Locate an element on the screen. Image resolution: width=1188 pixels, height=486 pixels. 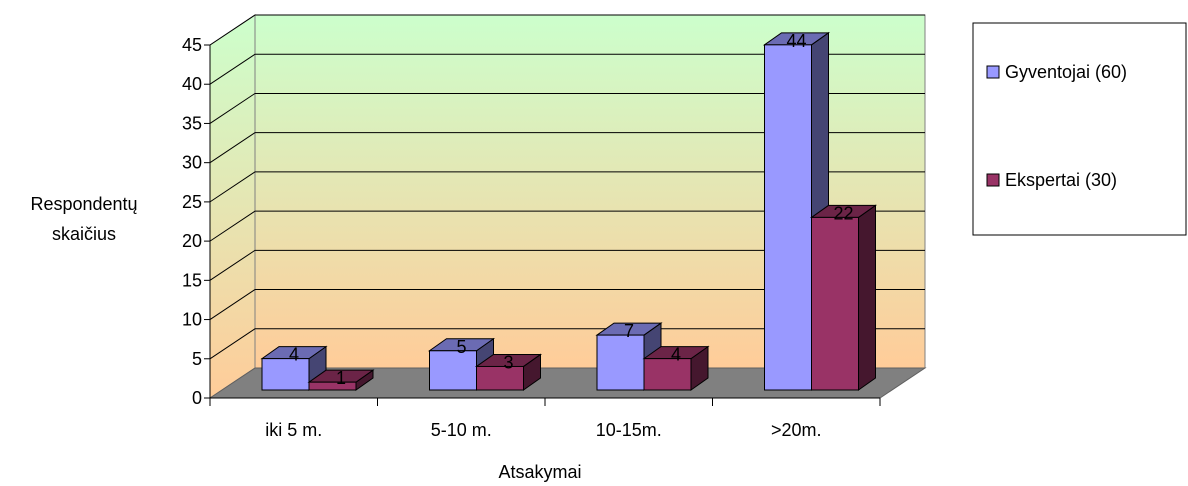
y-tick-label: 40 is located at coordinates (192, 84).